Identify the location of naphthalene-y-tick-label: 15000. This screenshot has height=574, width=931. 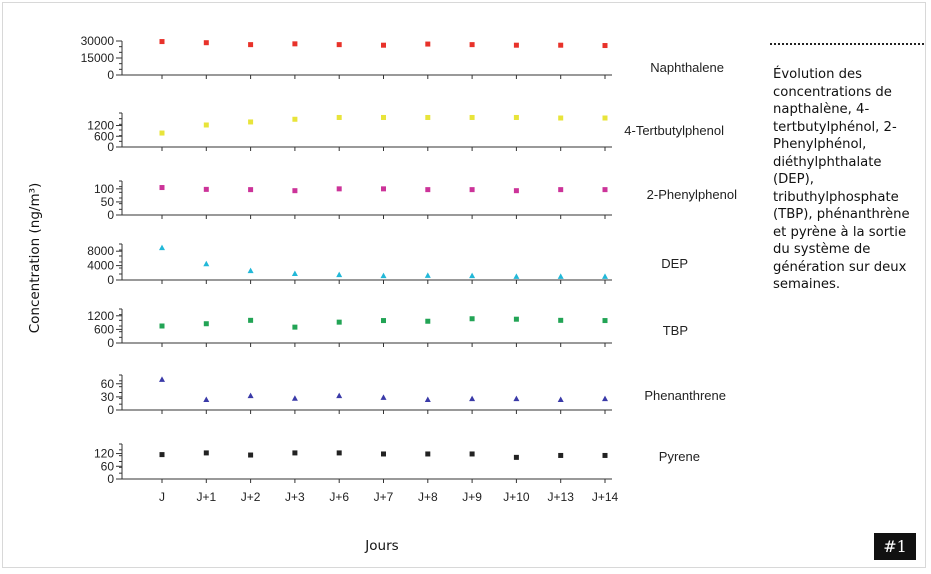
(98, 58).